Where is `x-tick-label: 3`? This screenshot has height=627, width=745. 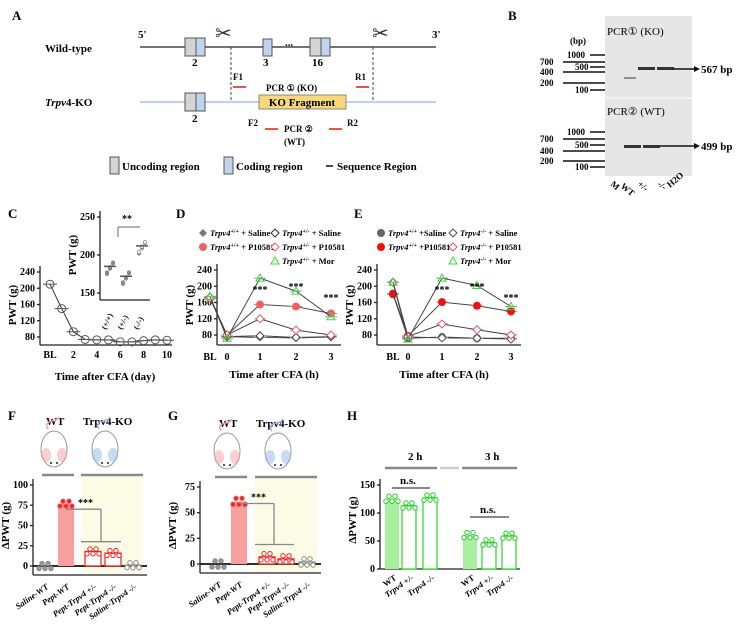 x-tick-label: 3 is located at coordinates (511, 357).